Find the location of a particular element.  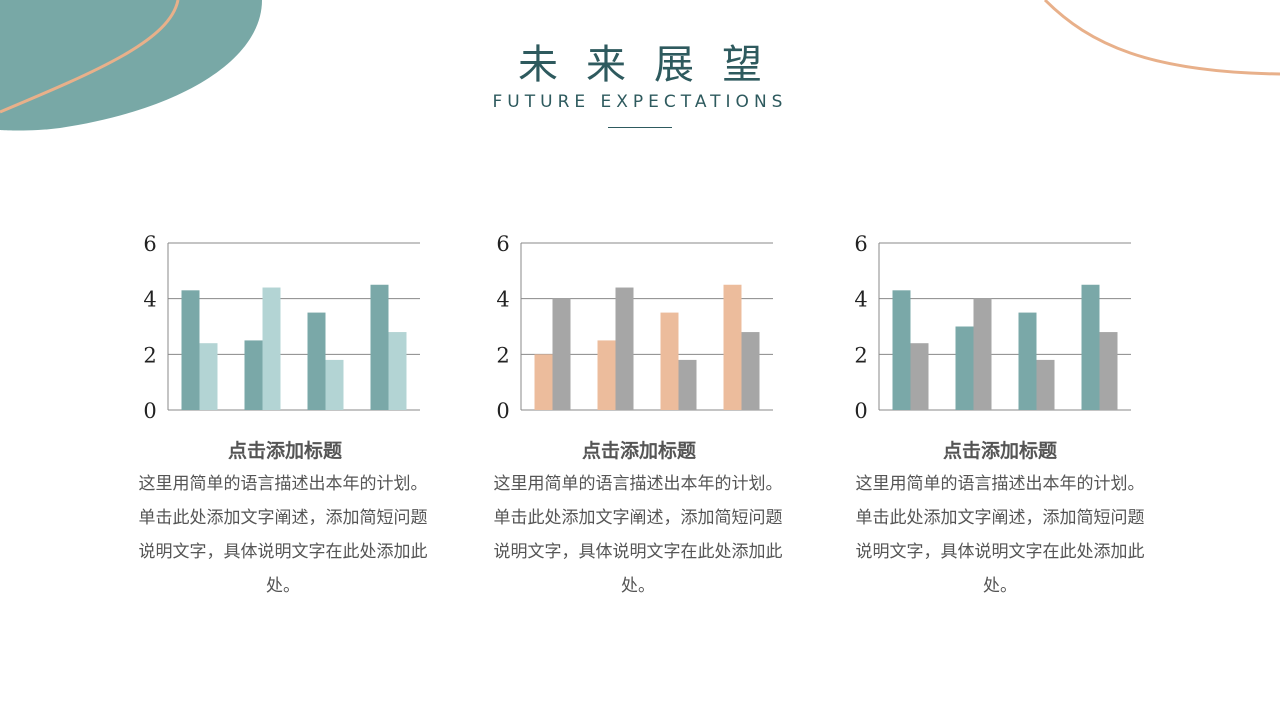

teal-blob is located at coordinates (131, 65).